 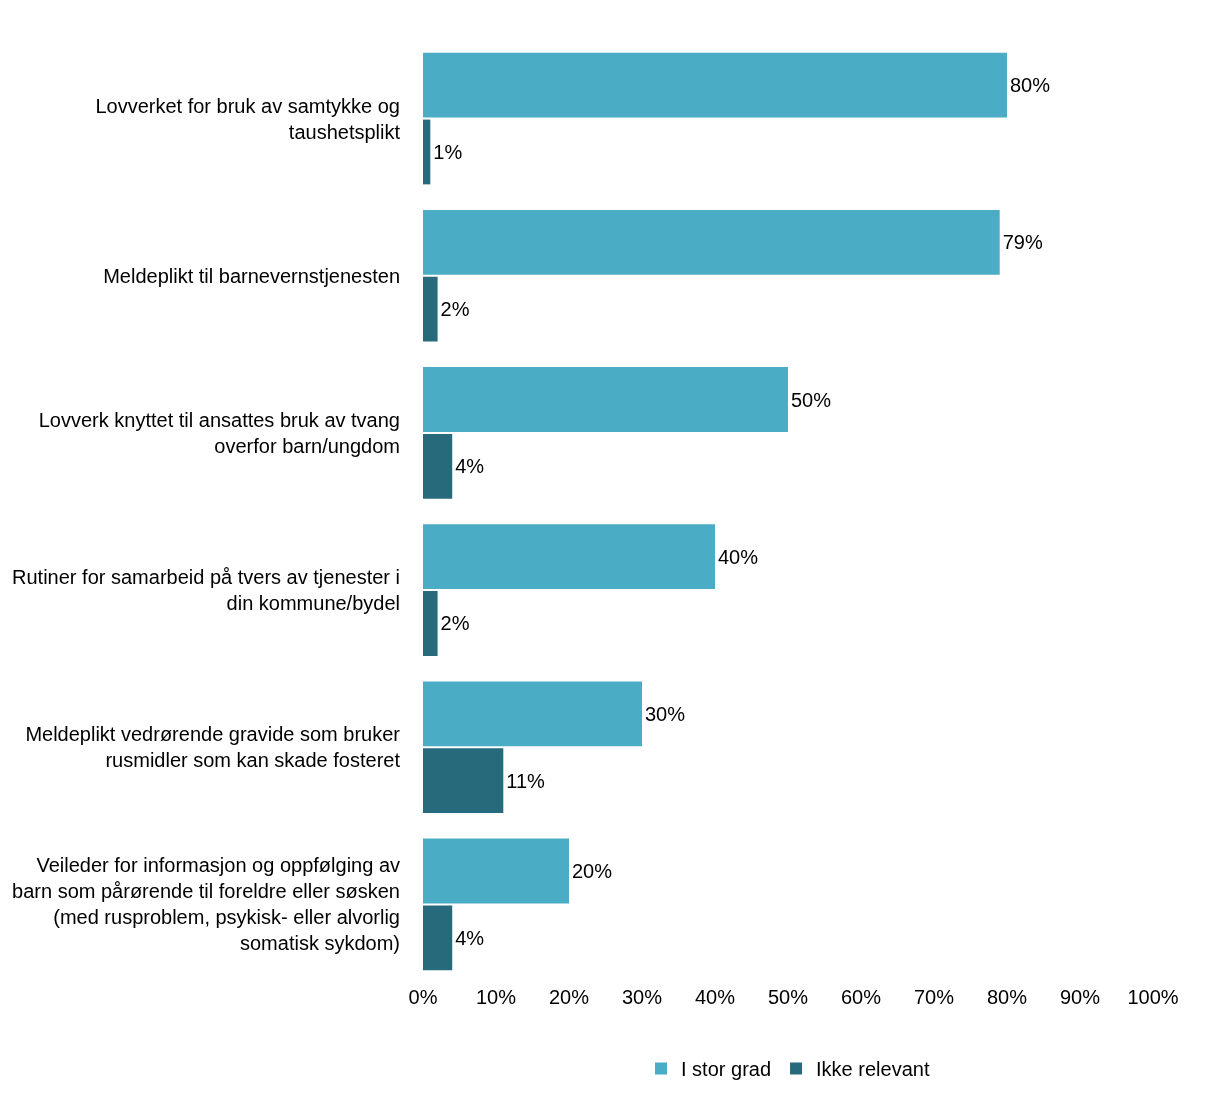 I want to click on x-tick-label: 60%, so click(x=861, y=997).